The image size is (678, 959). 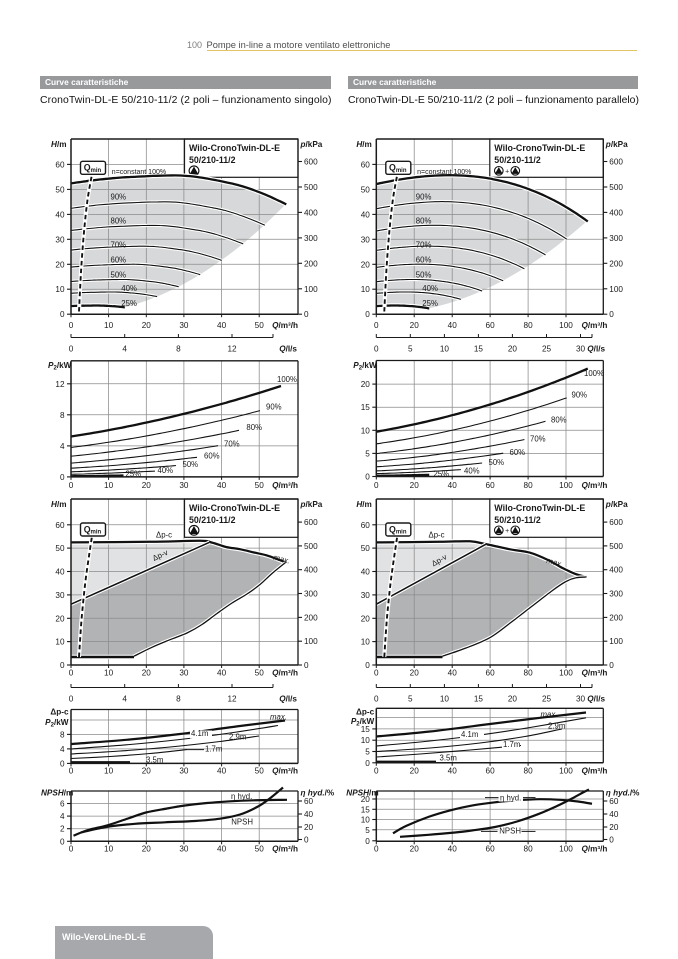 I want to click on svg-text: Δp-c, so click(x=59, y=712).